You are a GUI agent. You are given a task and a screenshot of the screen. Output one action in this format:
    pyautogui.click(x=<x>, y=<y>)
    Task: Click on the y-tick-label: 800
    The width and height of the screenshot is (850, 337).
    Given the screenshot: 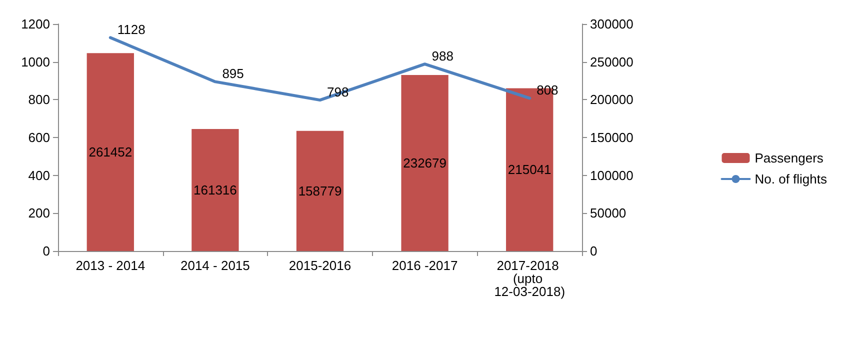 What is the action you would take?
    pyautogui.click(x=39, y=100)
    